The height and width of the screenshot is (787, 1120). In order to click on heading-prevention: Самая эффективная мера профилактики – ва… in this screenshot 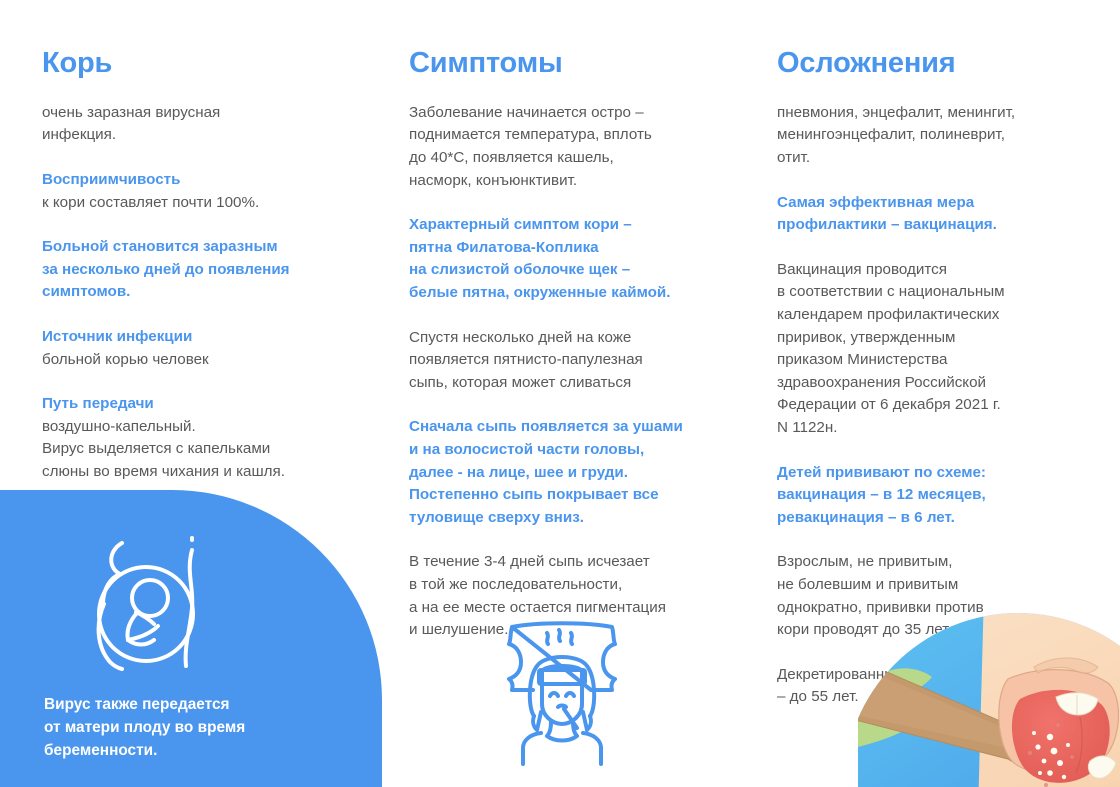, I will do `click(887, 213)`.